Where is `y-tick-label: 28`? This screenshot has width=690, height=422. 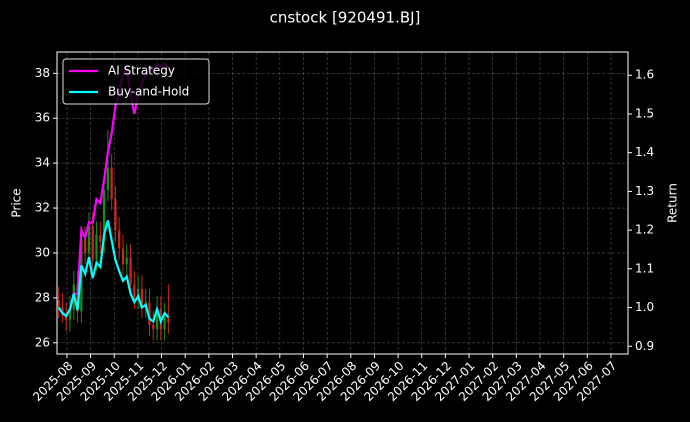
y-tick-label: 28 is located at coordinates (42, 297).